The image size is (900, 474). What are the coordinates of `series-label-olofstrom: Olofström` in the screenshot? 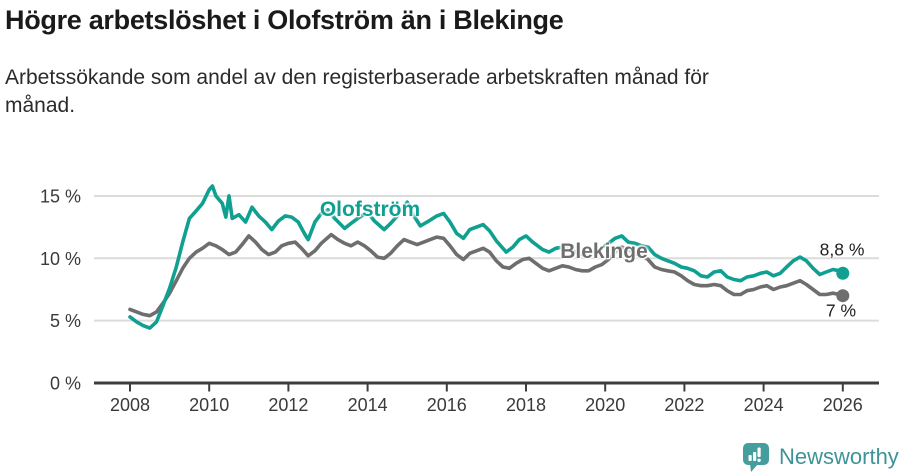 It's located at (370, 209).